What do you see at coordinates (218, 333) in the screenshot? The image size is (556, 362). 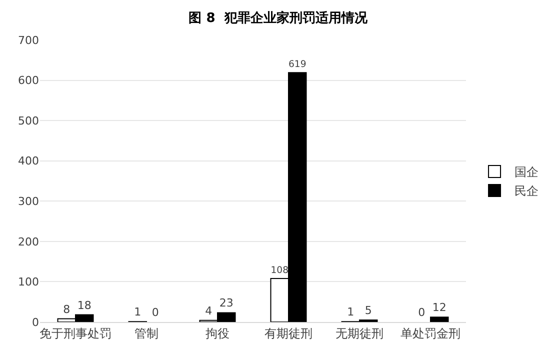 I see `x-tick-label: 拘役` at bounding box center [218, 333].